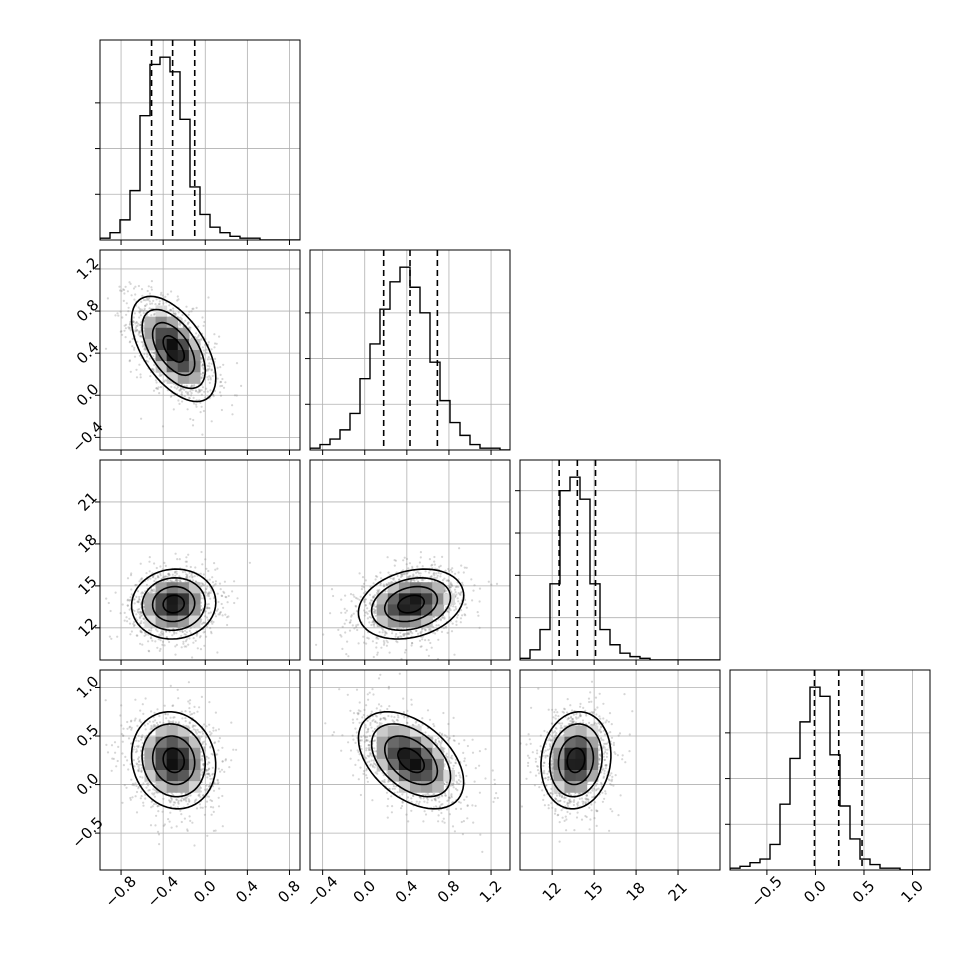 The height and width of the screenshot is (970, 970). I want to click on y-tick-label: 1.2, so click(88, 269).